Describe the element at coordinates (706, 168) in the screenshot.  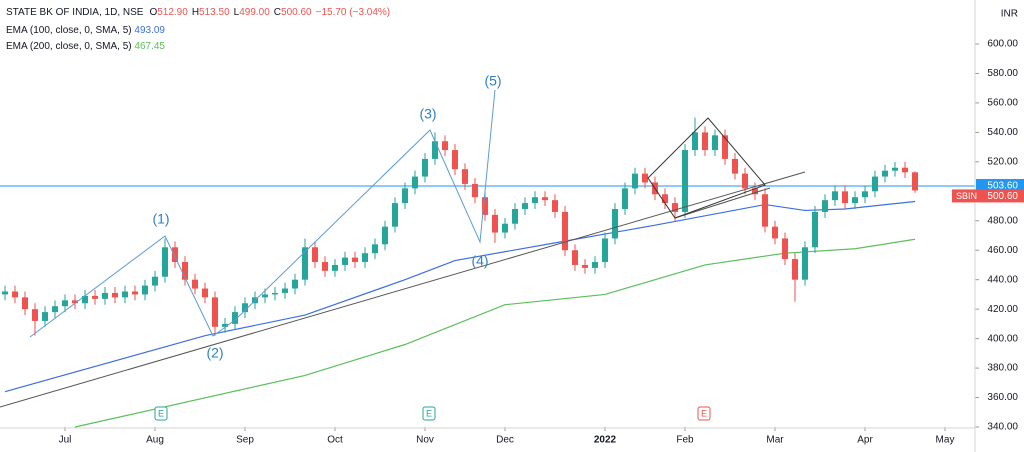
I see `pattern-drawing` at that location.